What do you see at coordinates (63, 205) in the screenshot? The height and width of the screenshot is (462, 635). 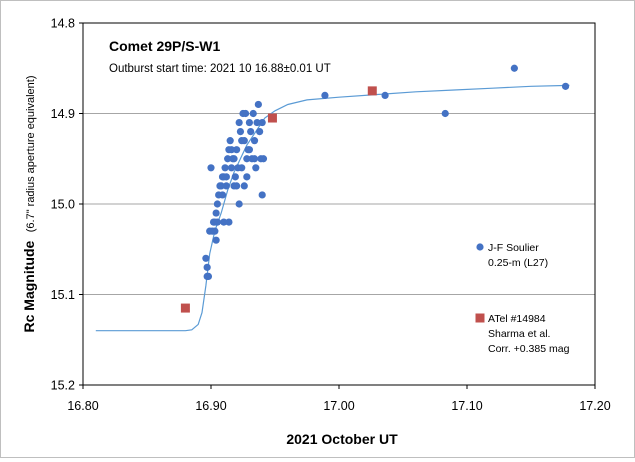 I see `y-tick-label: 15.0` at bounding box center [63, 205].